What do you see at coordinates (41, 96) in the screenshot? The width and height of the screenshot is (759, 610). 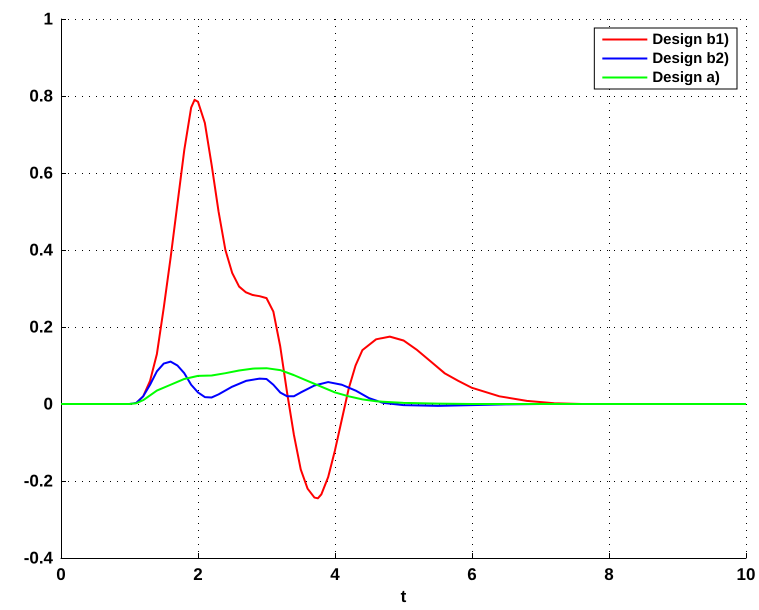 I see `y-tick-label: 0.8` at bounding box center [41, 96].